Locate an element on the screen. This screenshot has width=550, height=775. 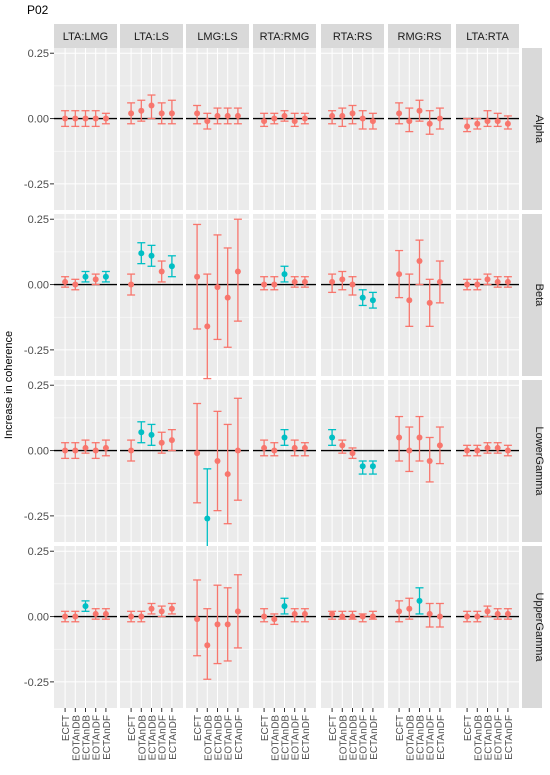
row-strip-label: Alpha is located at coordinates (539, 129).